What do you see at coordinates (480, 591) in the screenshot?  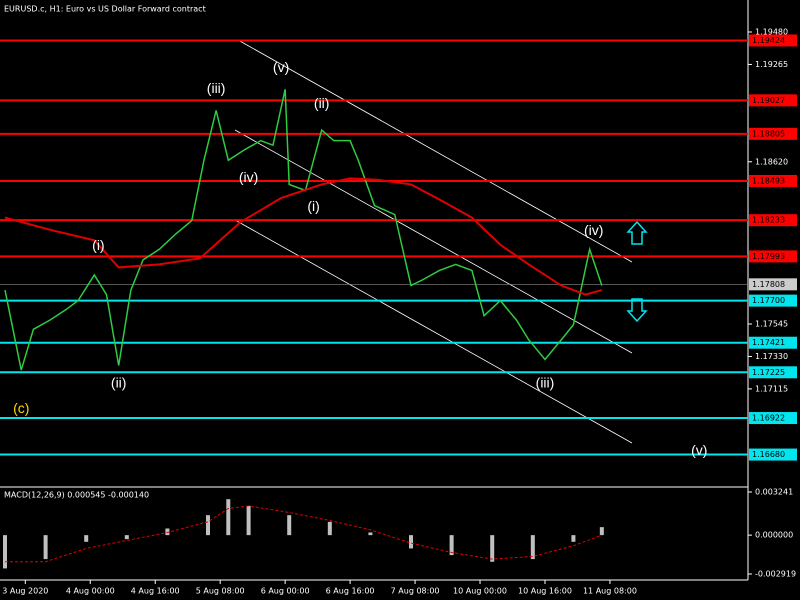 I see `x-tick-label: 10 Aug 00:00` at bounding box center [480, 591].